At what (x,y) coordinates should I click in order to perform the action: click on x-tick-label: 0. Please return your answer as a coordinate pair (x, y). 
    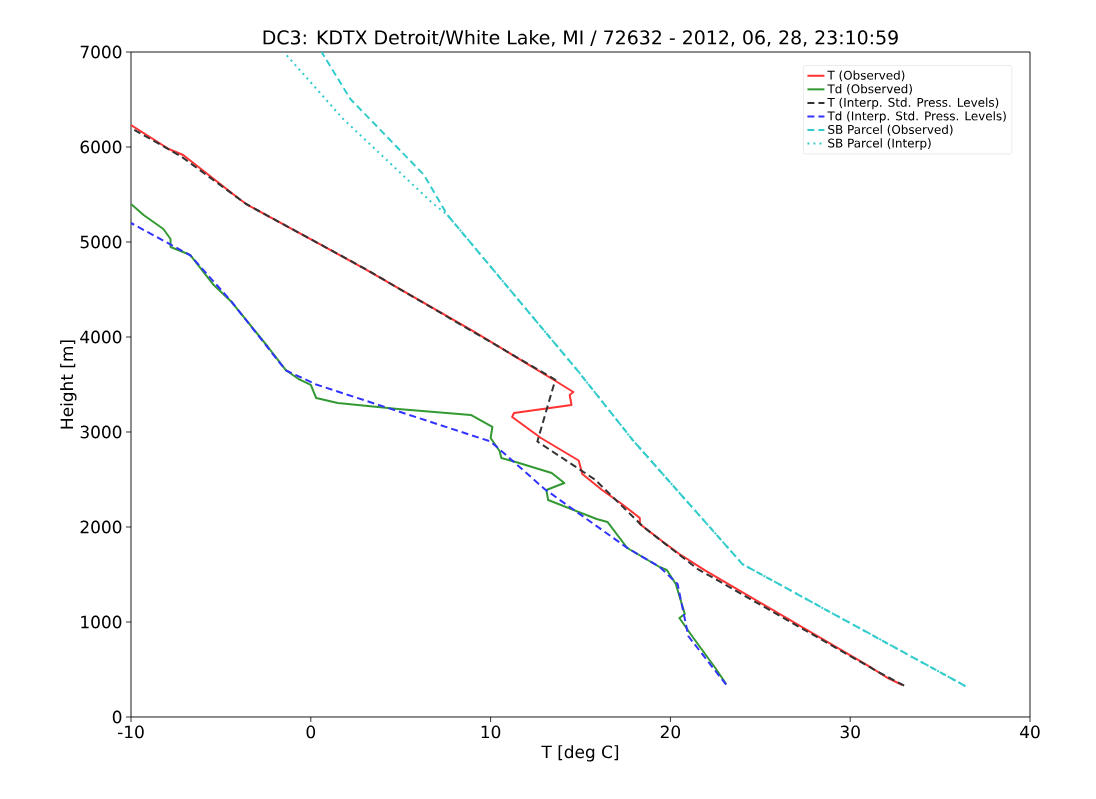
    Looking at the image, I should click on (311, 732).